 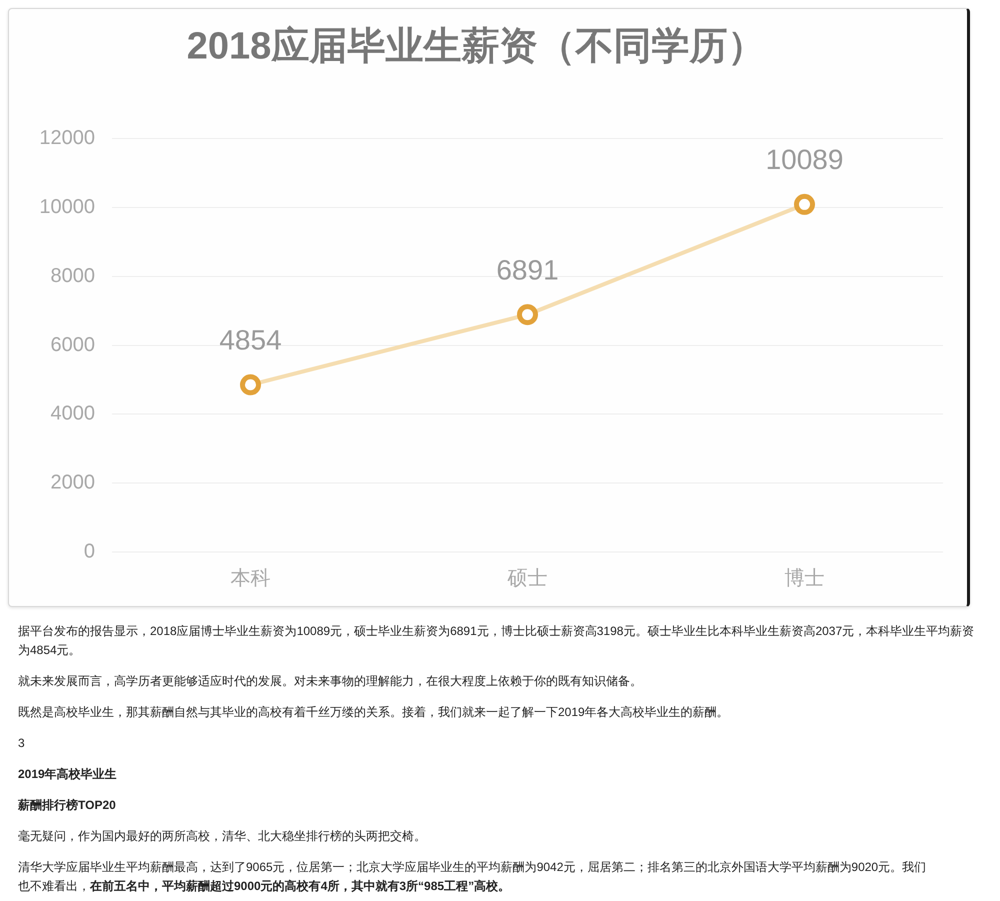 I want to click on text: 在前五名中，平均薪酬超过9000元的高校有4所，其中就有3所“985工程”高校。, so click(x=300, y=886).